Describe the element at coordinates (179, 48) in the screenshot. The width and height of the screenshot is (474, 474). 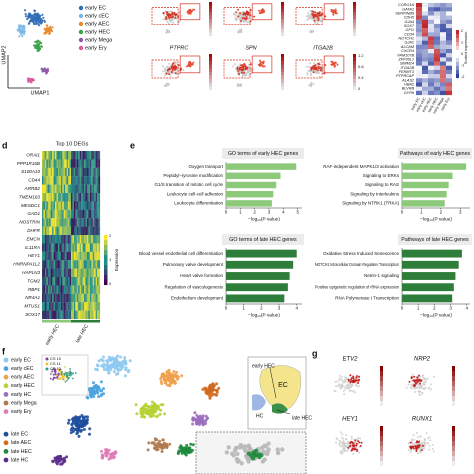
I see `gene-label: PTPRC` at that location.